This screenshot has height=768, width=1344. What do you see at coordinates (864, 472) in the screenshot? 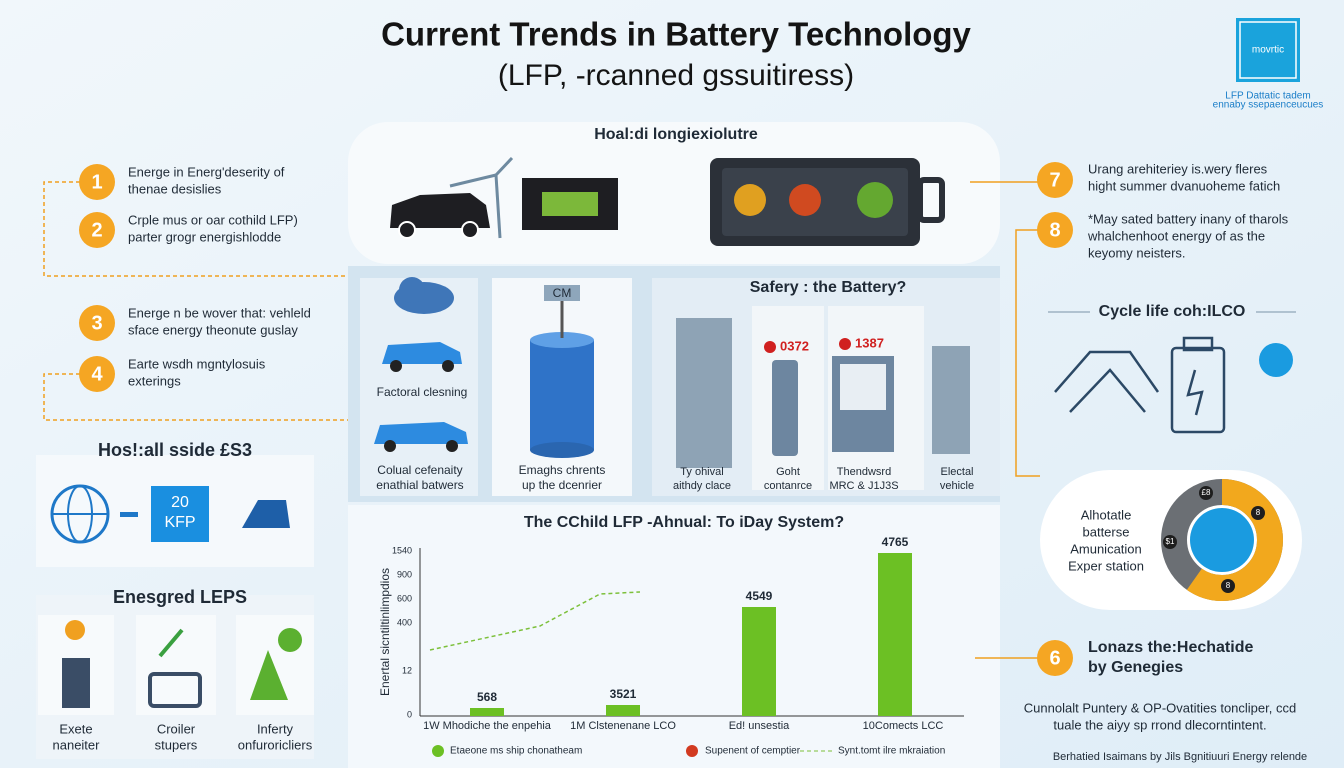
I see `card-label: Thendwsrd` at bounding box center [864, 472].